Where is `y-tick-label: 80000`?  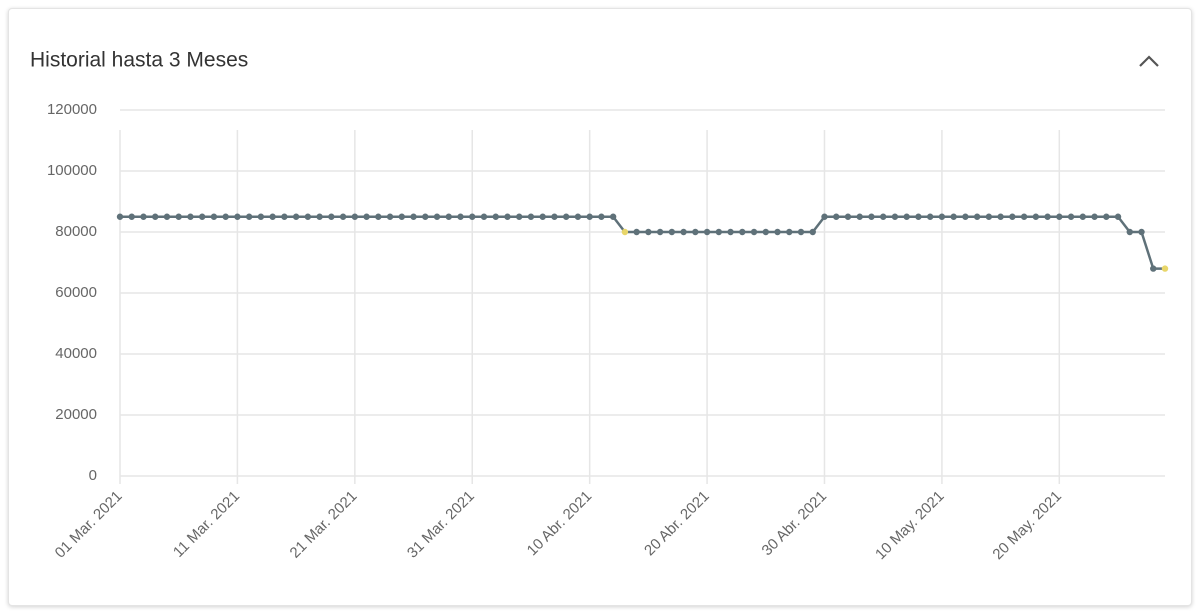
y-tick-label: 80000 is located at coordinates (76, 231).